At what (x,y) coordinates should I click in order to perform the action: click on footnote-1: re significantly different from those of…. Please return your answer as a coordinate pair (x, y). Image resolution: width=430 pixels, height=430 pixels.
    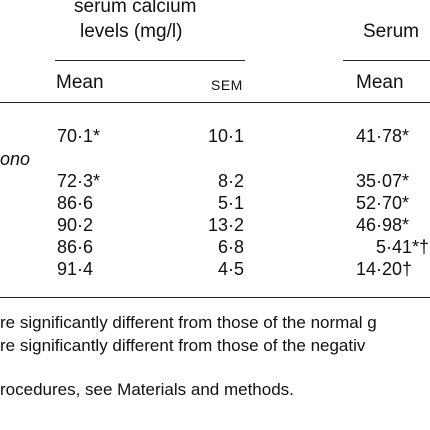
    Looking at the image, I should click on (188, 322).